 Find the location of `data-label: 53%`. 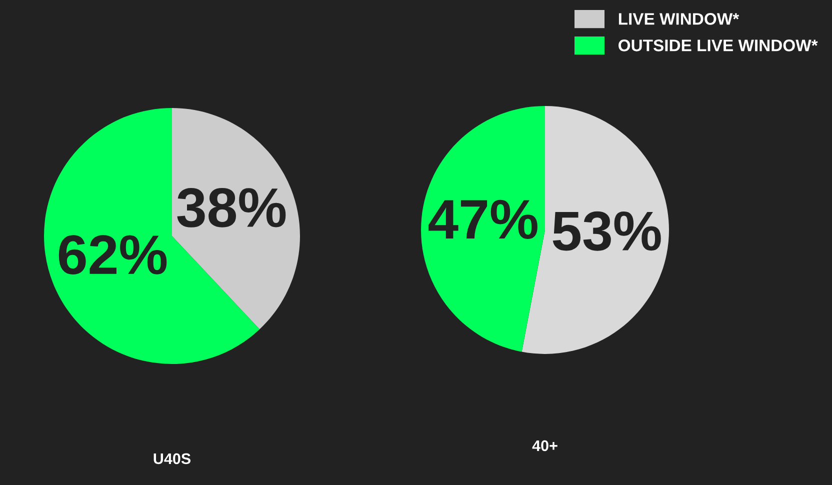

data-label: 53% is located at coordinates (606, 231).